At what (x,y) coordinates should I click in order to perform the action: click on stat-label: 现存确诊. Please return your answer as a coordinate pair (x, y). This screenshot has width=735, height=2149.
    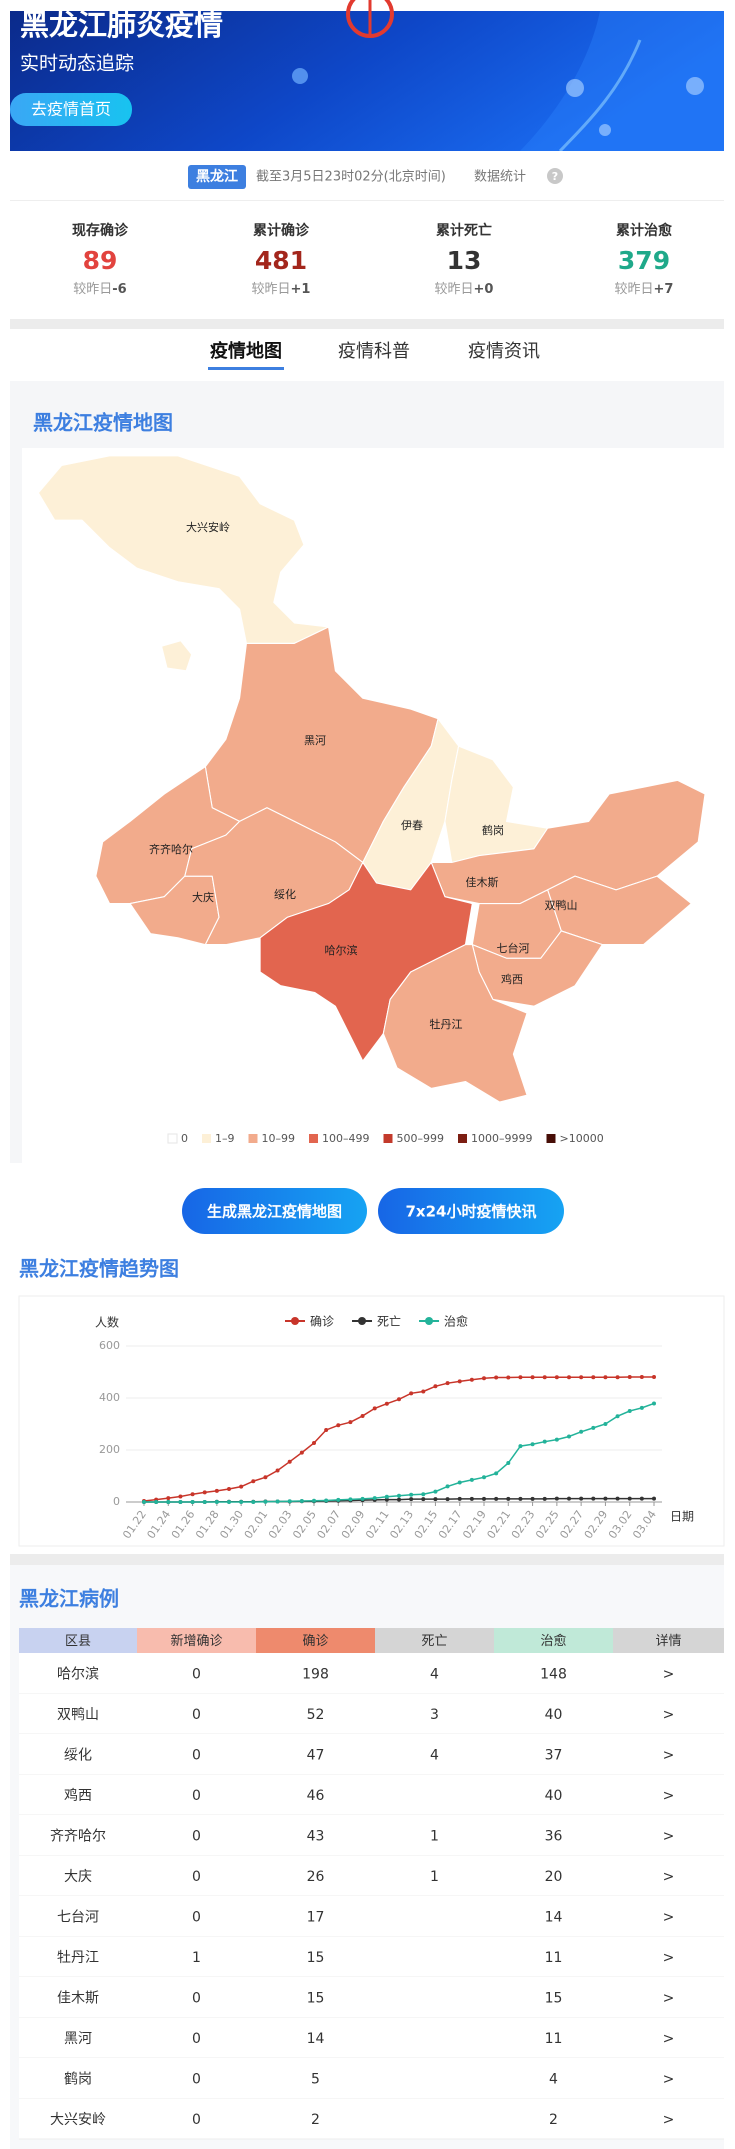
    Looking at the image, I should click on (100, 230).